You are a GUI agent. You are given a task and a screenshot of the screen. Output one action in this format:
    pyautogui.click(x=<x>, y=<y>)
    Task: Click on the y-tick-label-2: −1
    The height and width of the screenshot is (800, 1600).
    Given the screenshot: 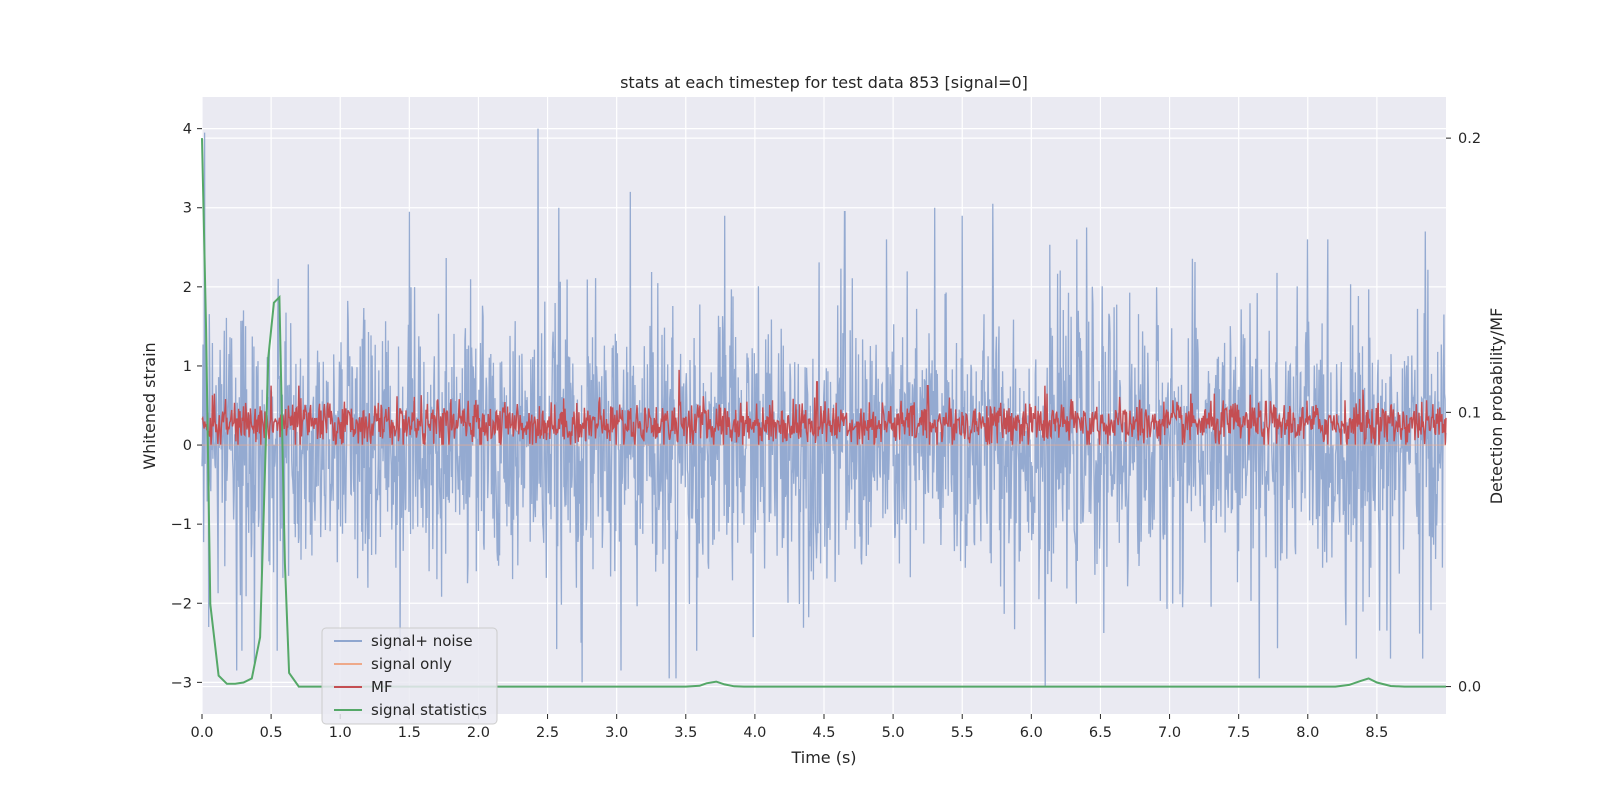 What is the action you would take?
    pyautogui.click(x=181, y=525)
    